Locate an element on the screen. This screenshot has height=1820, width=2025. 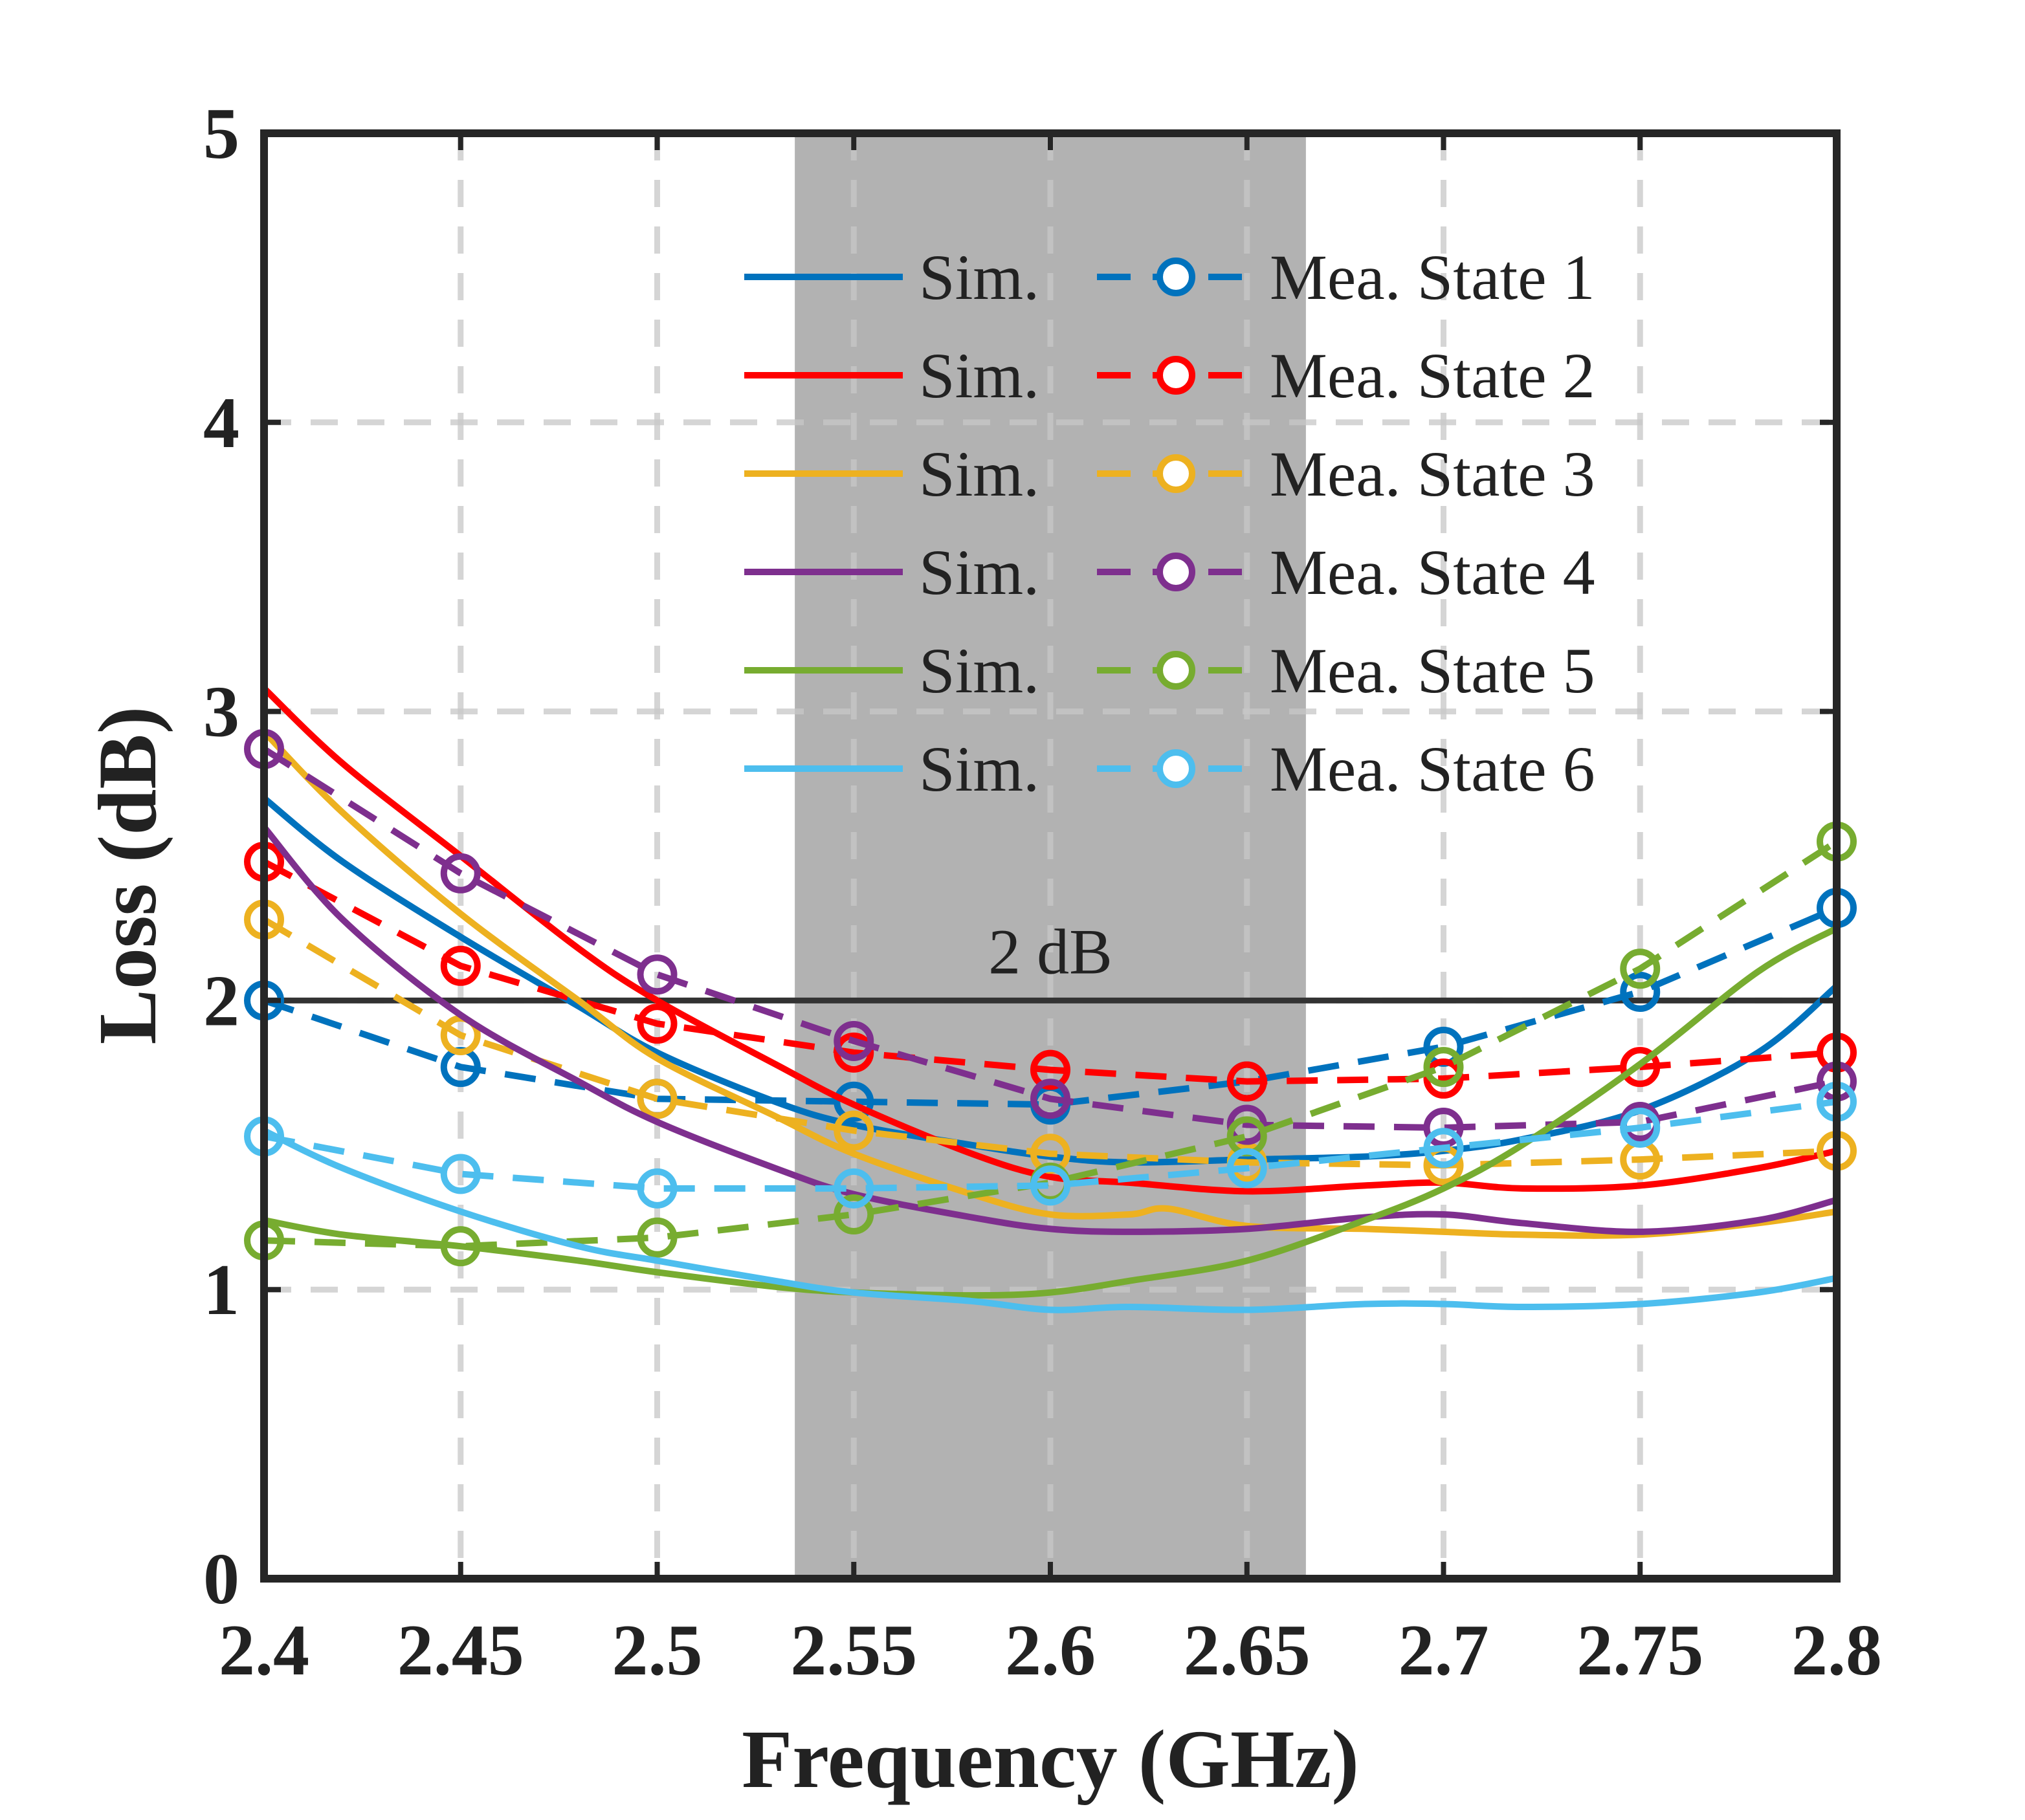
legend-mea-label: Mea. State 6 is located at coordinates (1432, 769).